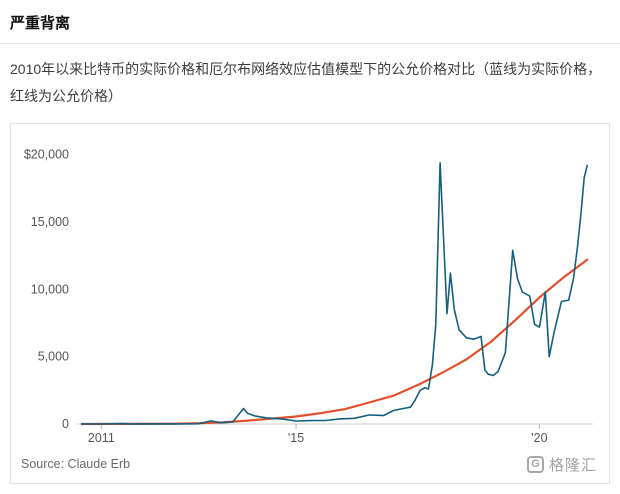 This screenshot has height=494, width=620. What do you see at coordinates (310, 22) in the screenshot?
I see `header: 严重背离` at bounding box center [310, 22].